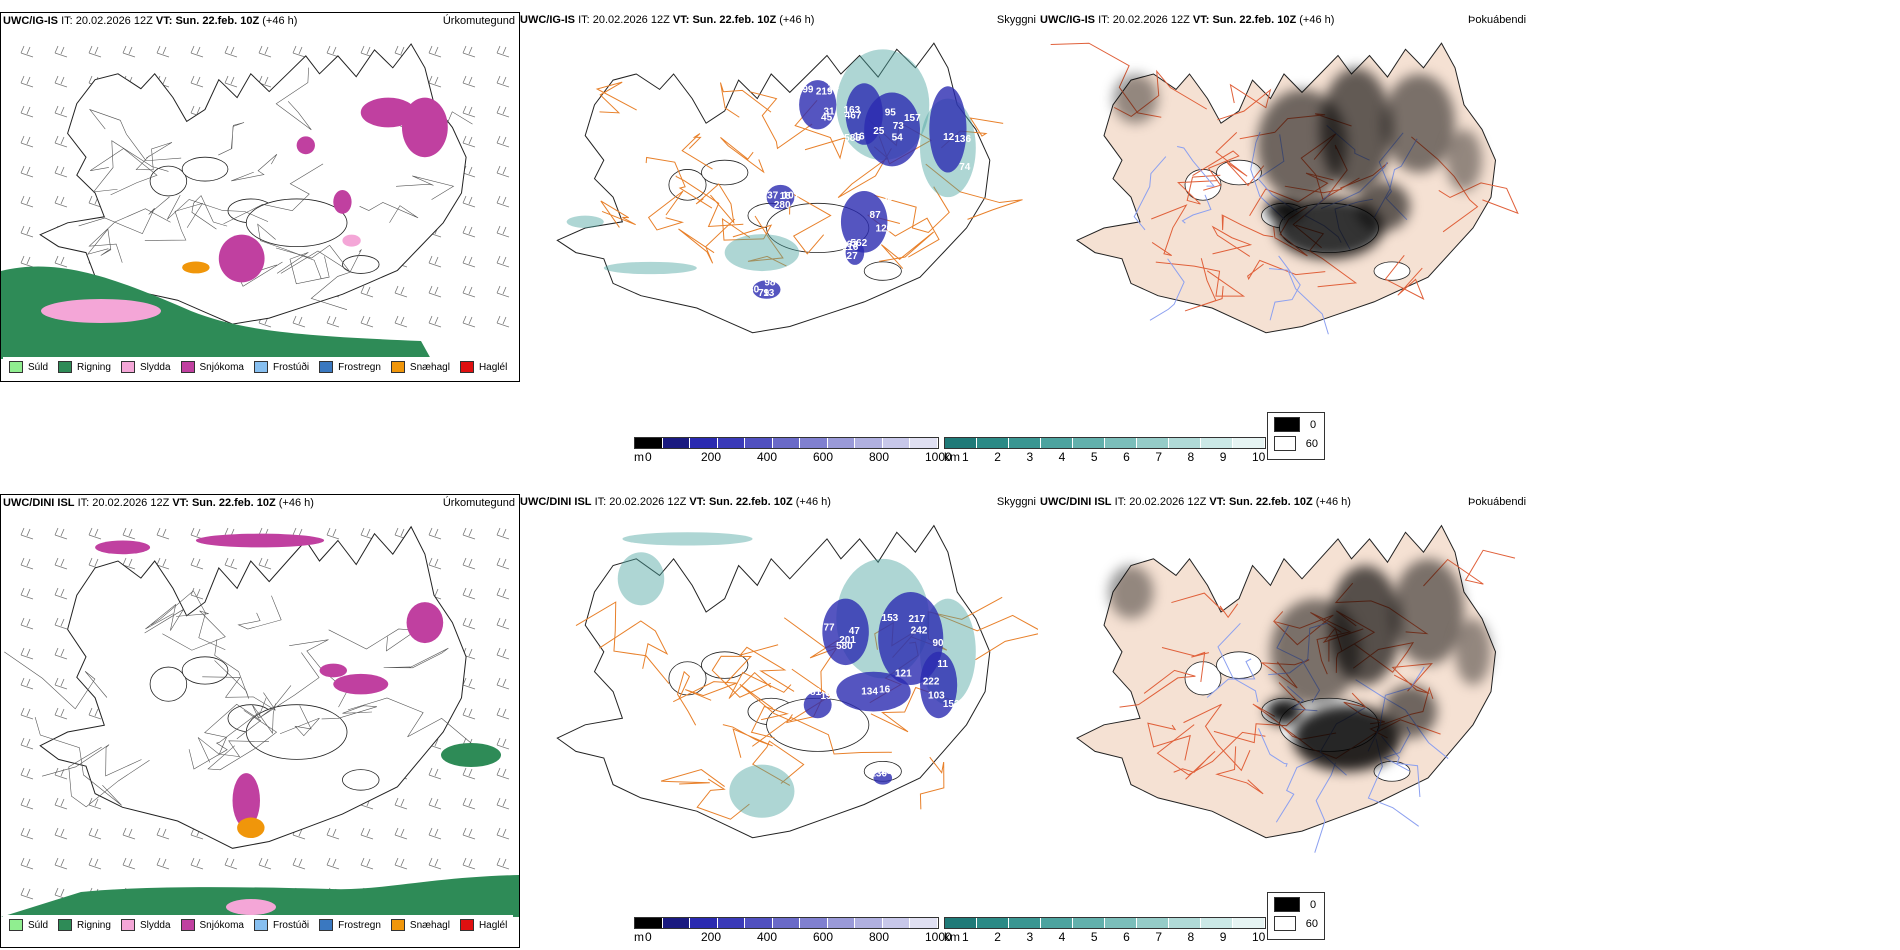  What do you see at coordinates (388, 112) in the screenshot?
I see `precip-area` at bounding box center [388, 112].